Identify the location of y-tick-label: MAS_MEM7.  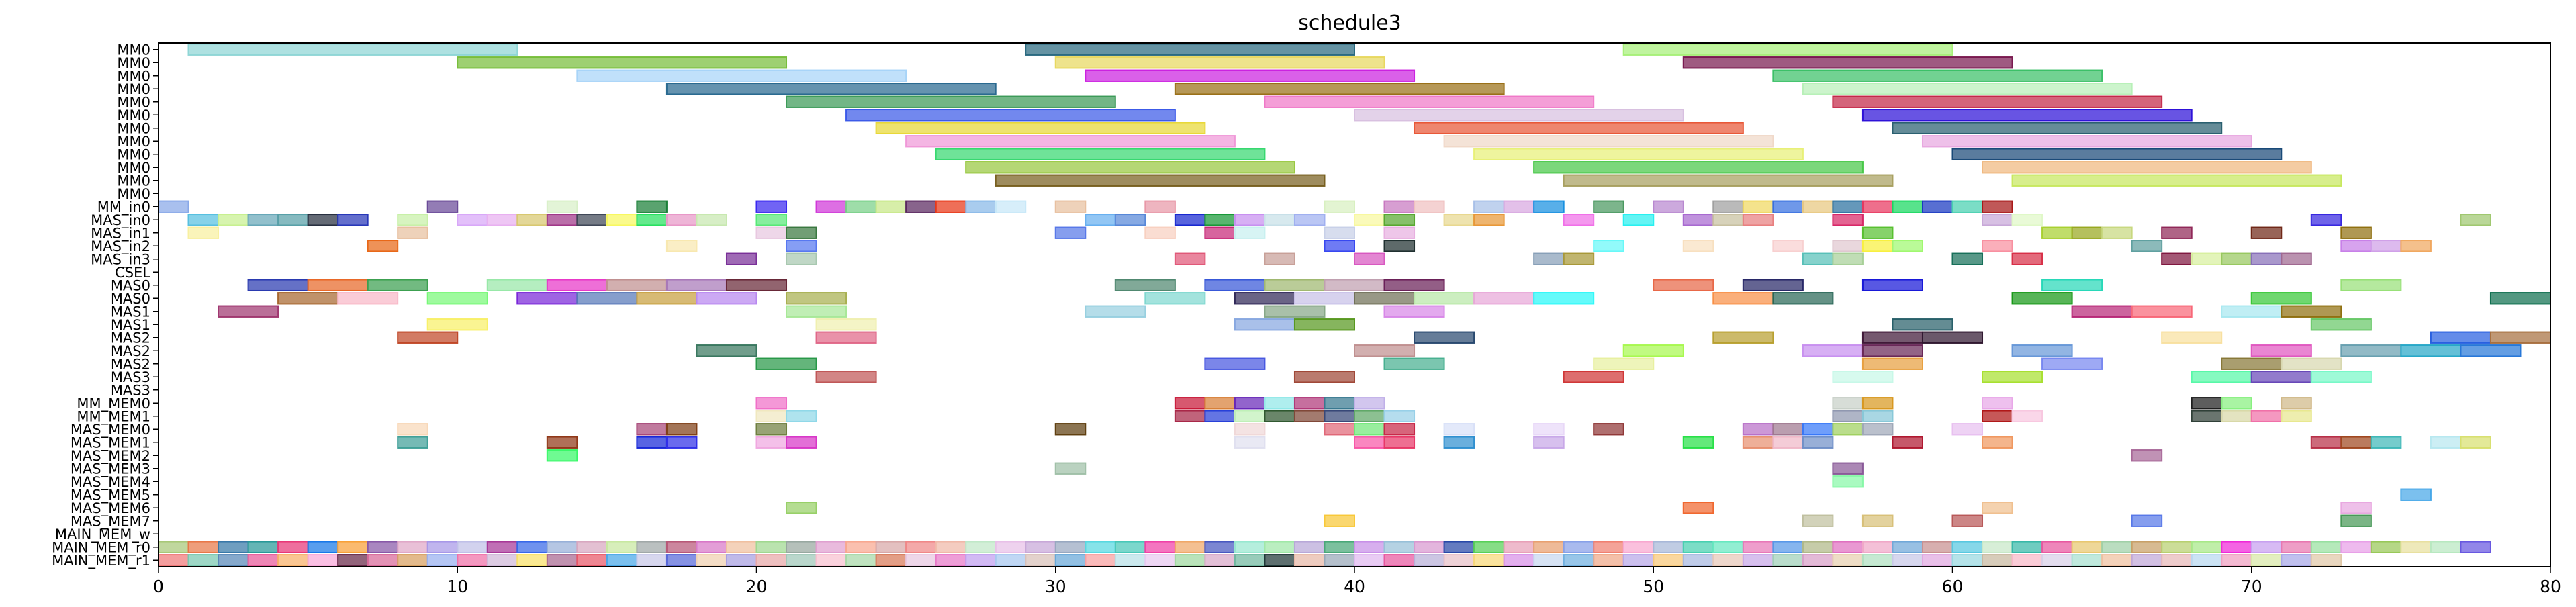
(110, 521).